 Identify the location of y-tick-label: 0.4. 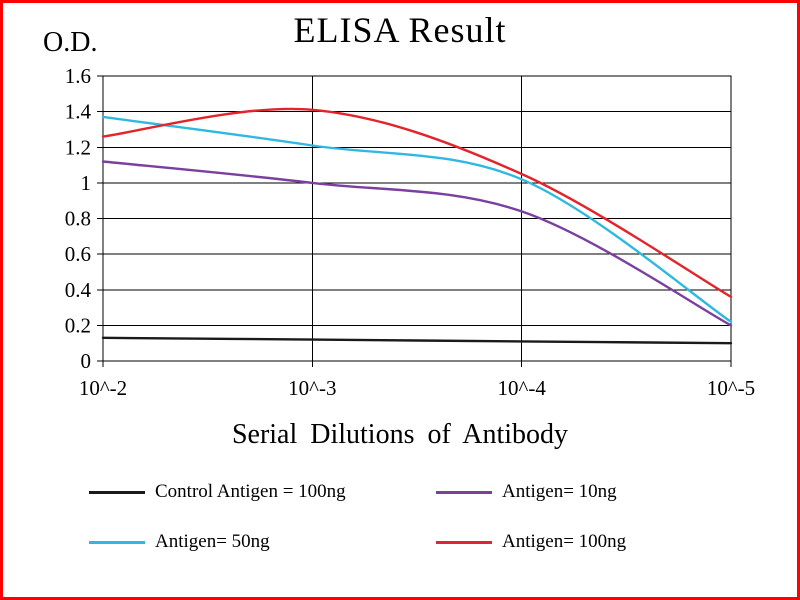
(78, 290).